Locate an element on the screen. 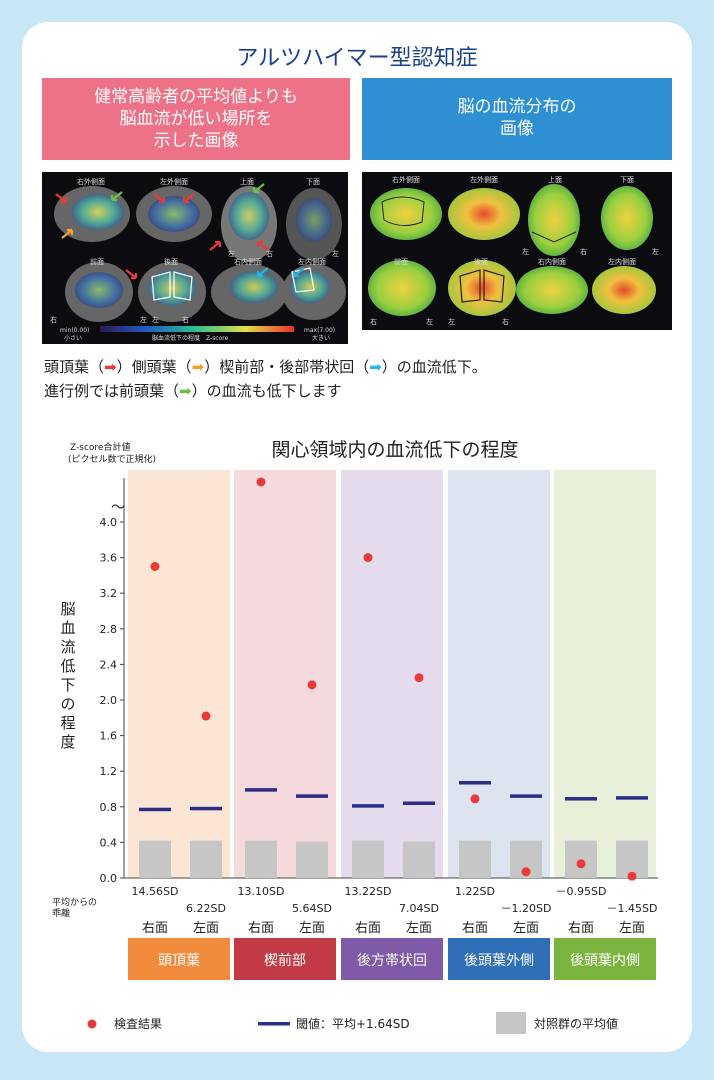  arrow-orange-icon is located at coordinates (67, 233).